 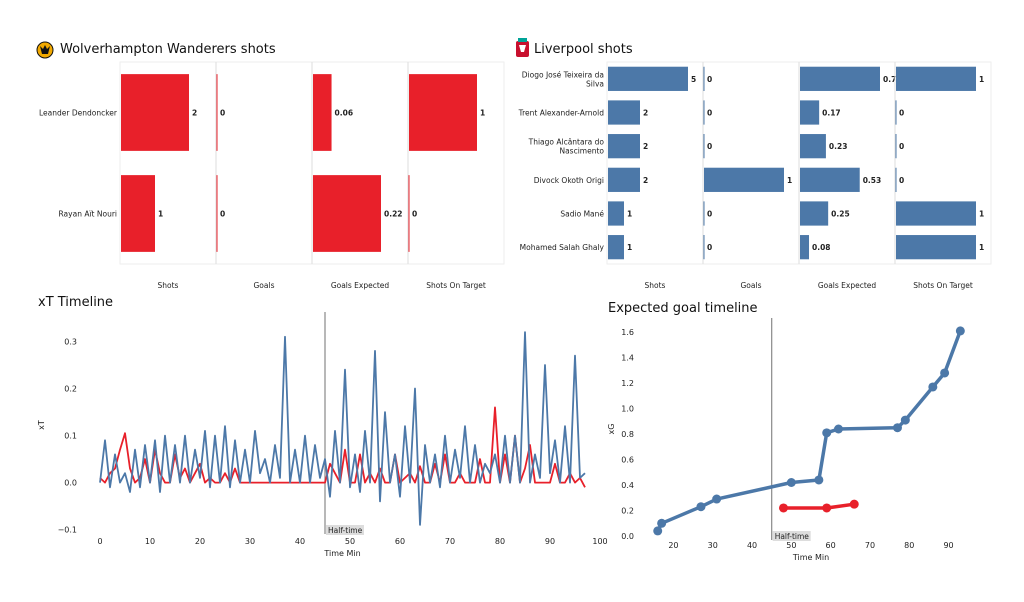 What do you see at coordinates (561, 113) in the screenshot?
I see `player-label: Trent Alexander-Arnold` at bounding box center [561, 113].